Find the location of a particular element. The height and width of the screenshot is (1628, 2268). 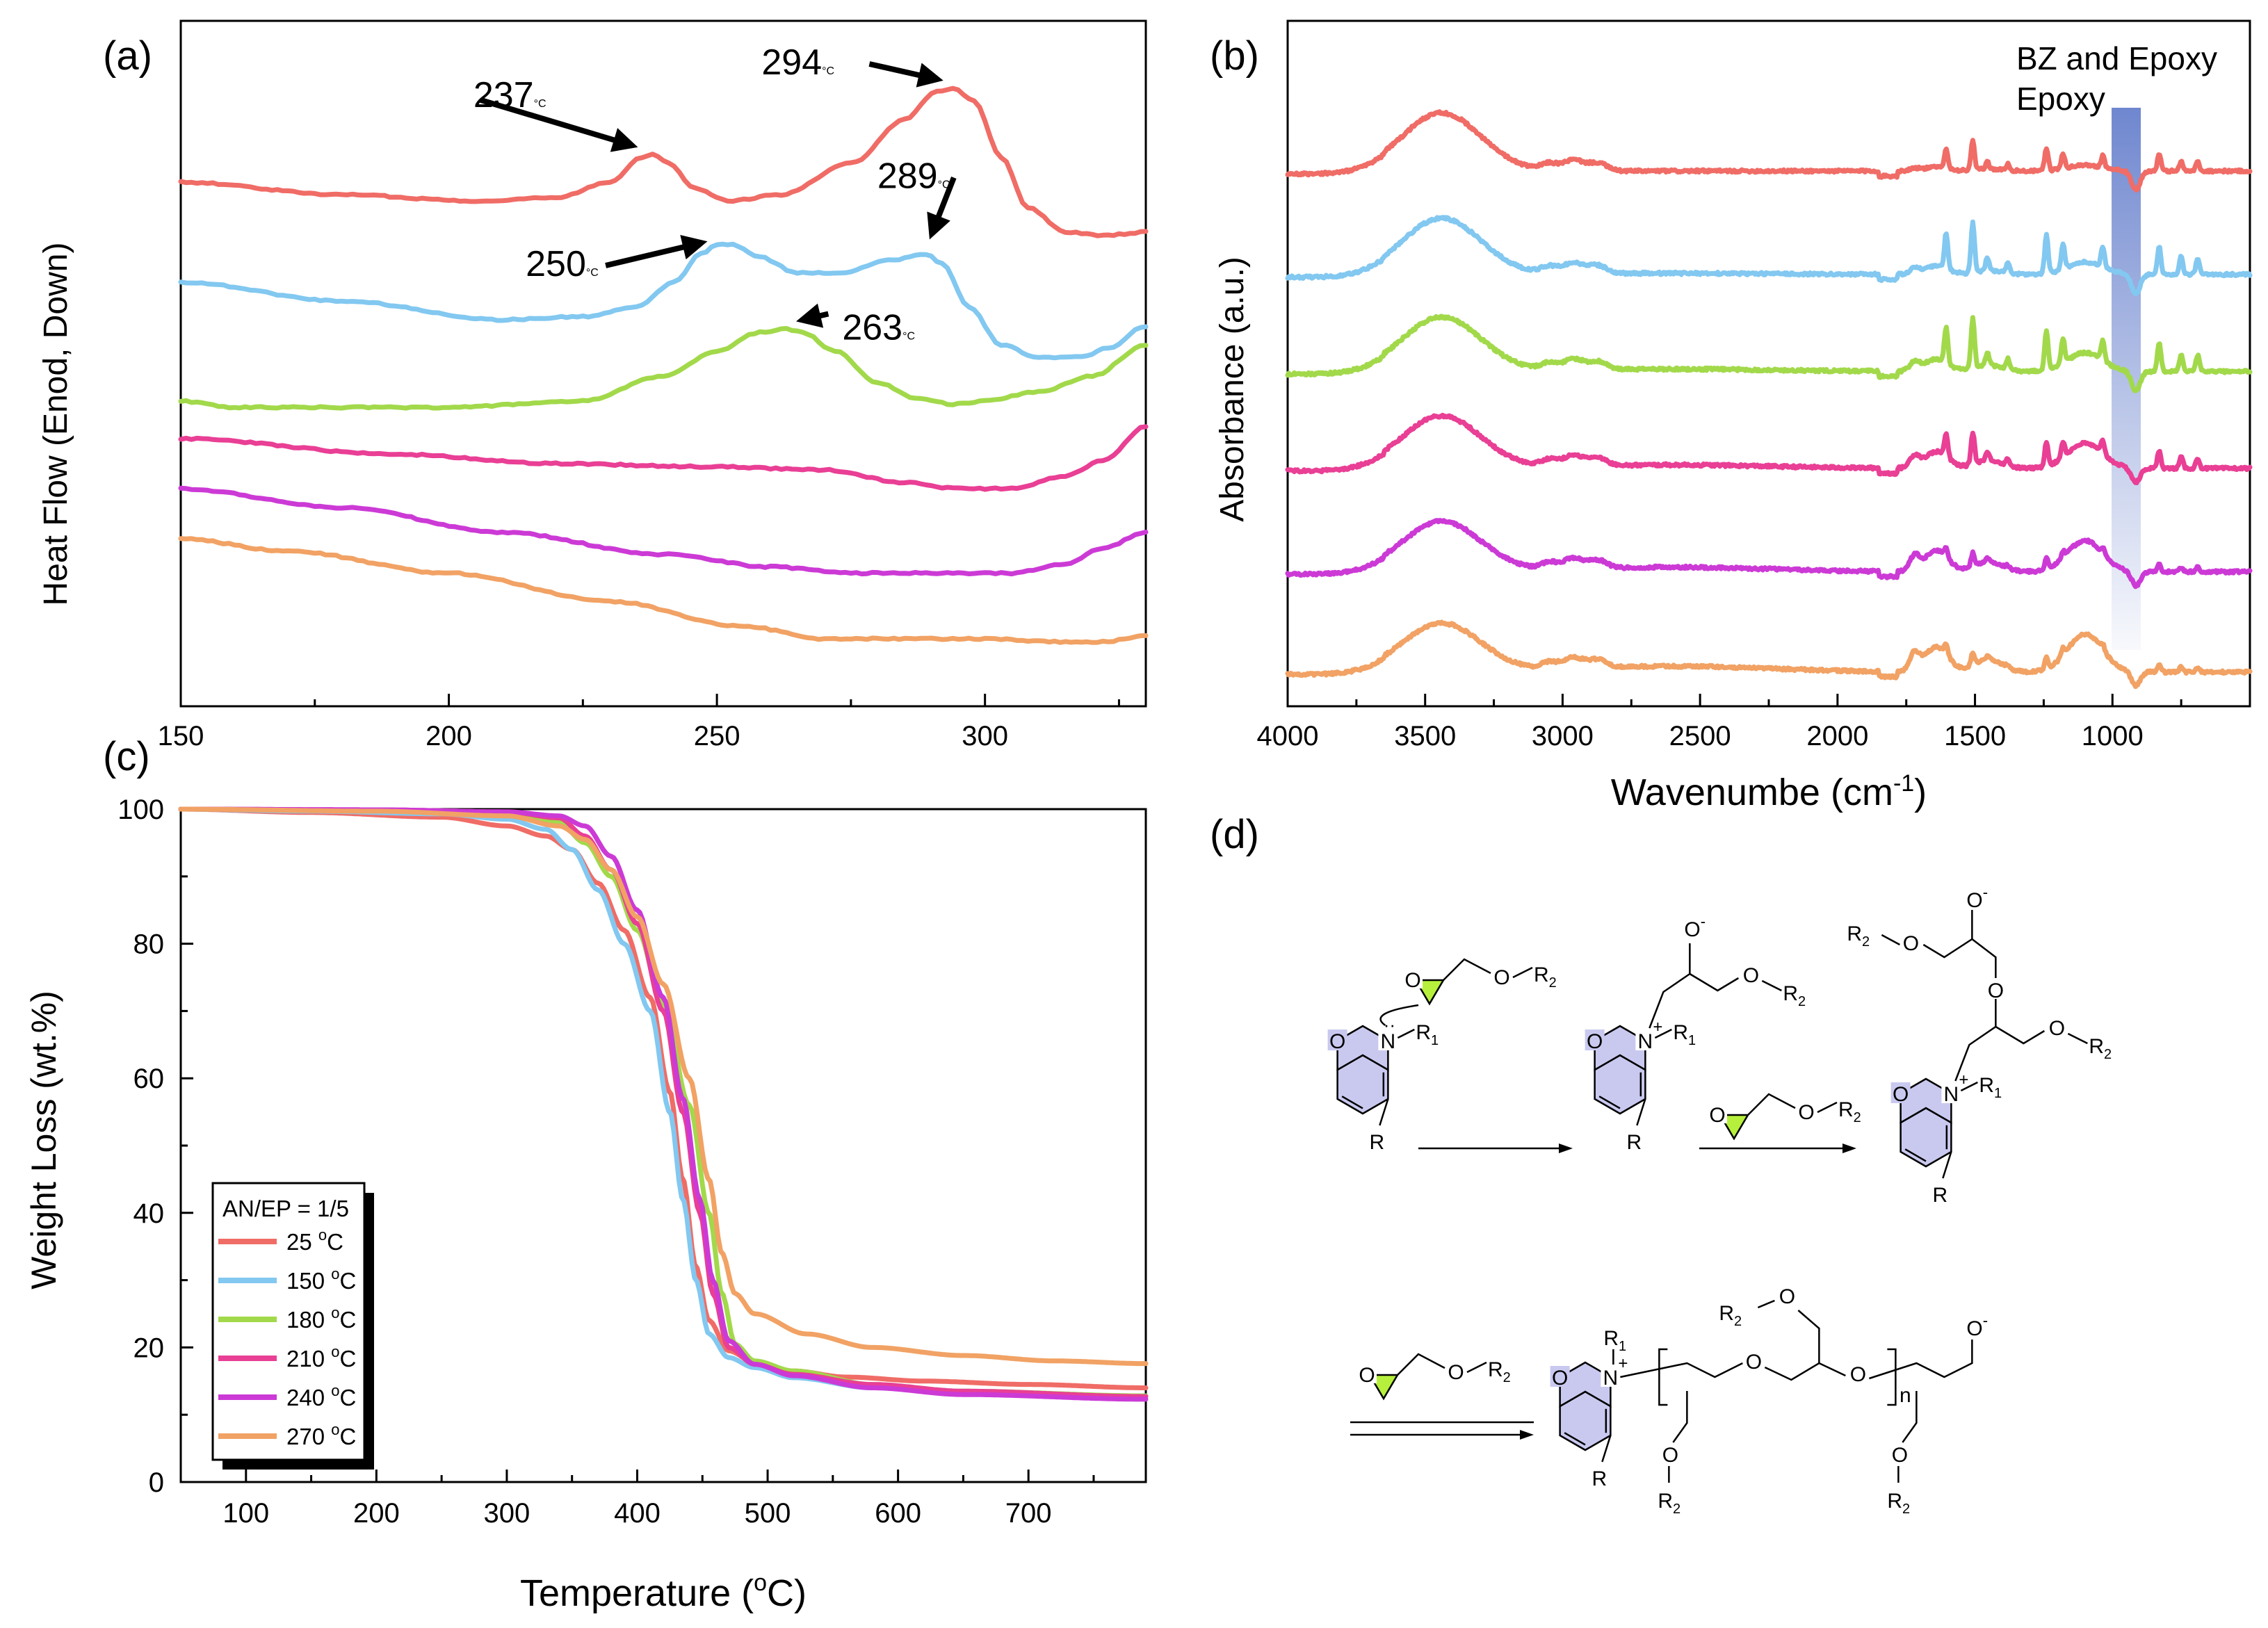

b-xtick-label-1500: 1500 is located at coordinates (1975, 736).